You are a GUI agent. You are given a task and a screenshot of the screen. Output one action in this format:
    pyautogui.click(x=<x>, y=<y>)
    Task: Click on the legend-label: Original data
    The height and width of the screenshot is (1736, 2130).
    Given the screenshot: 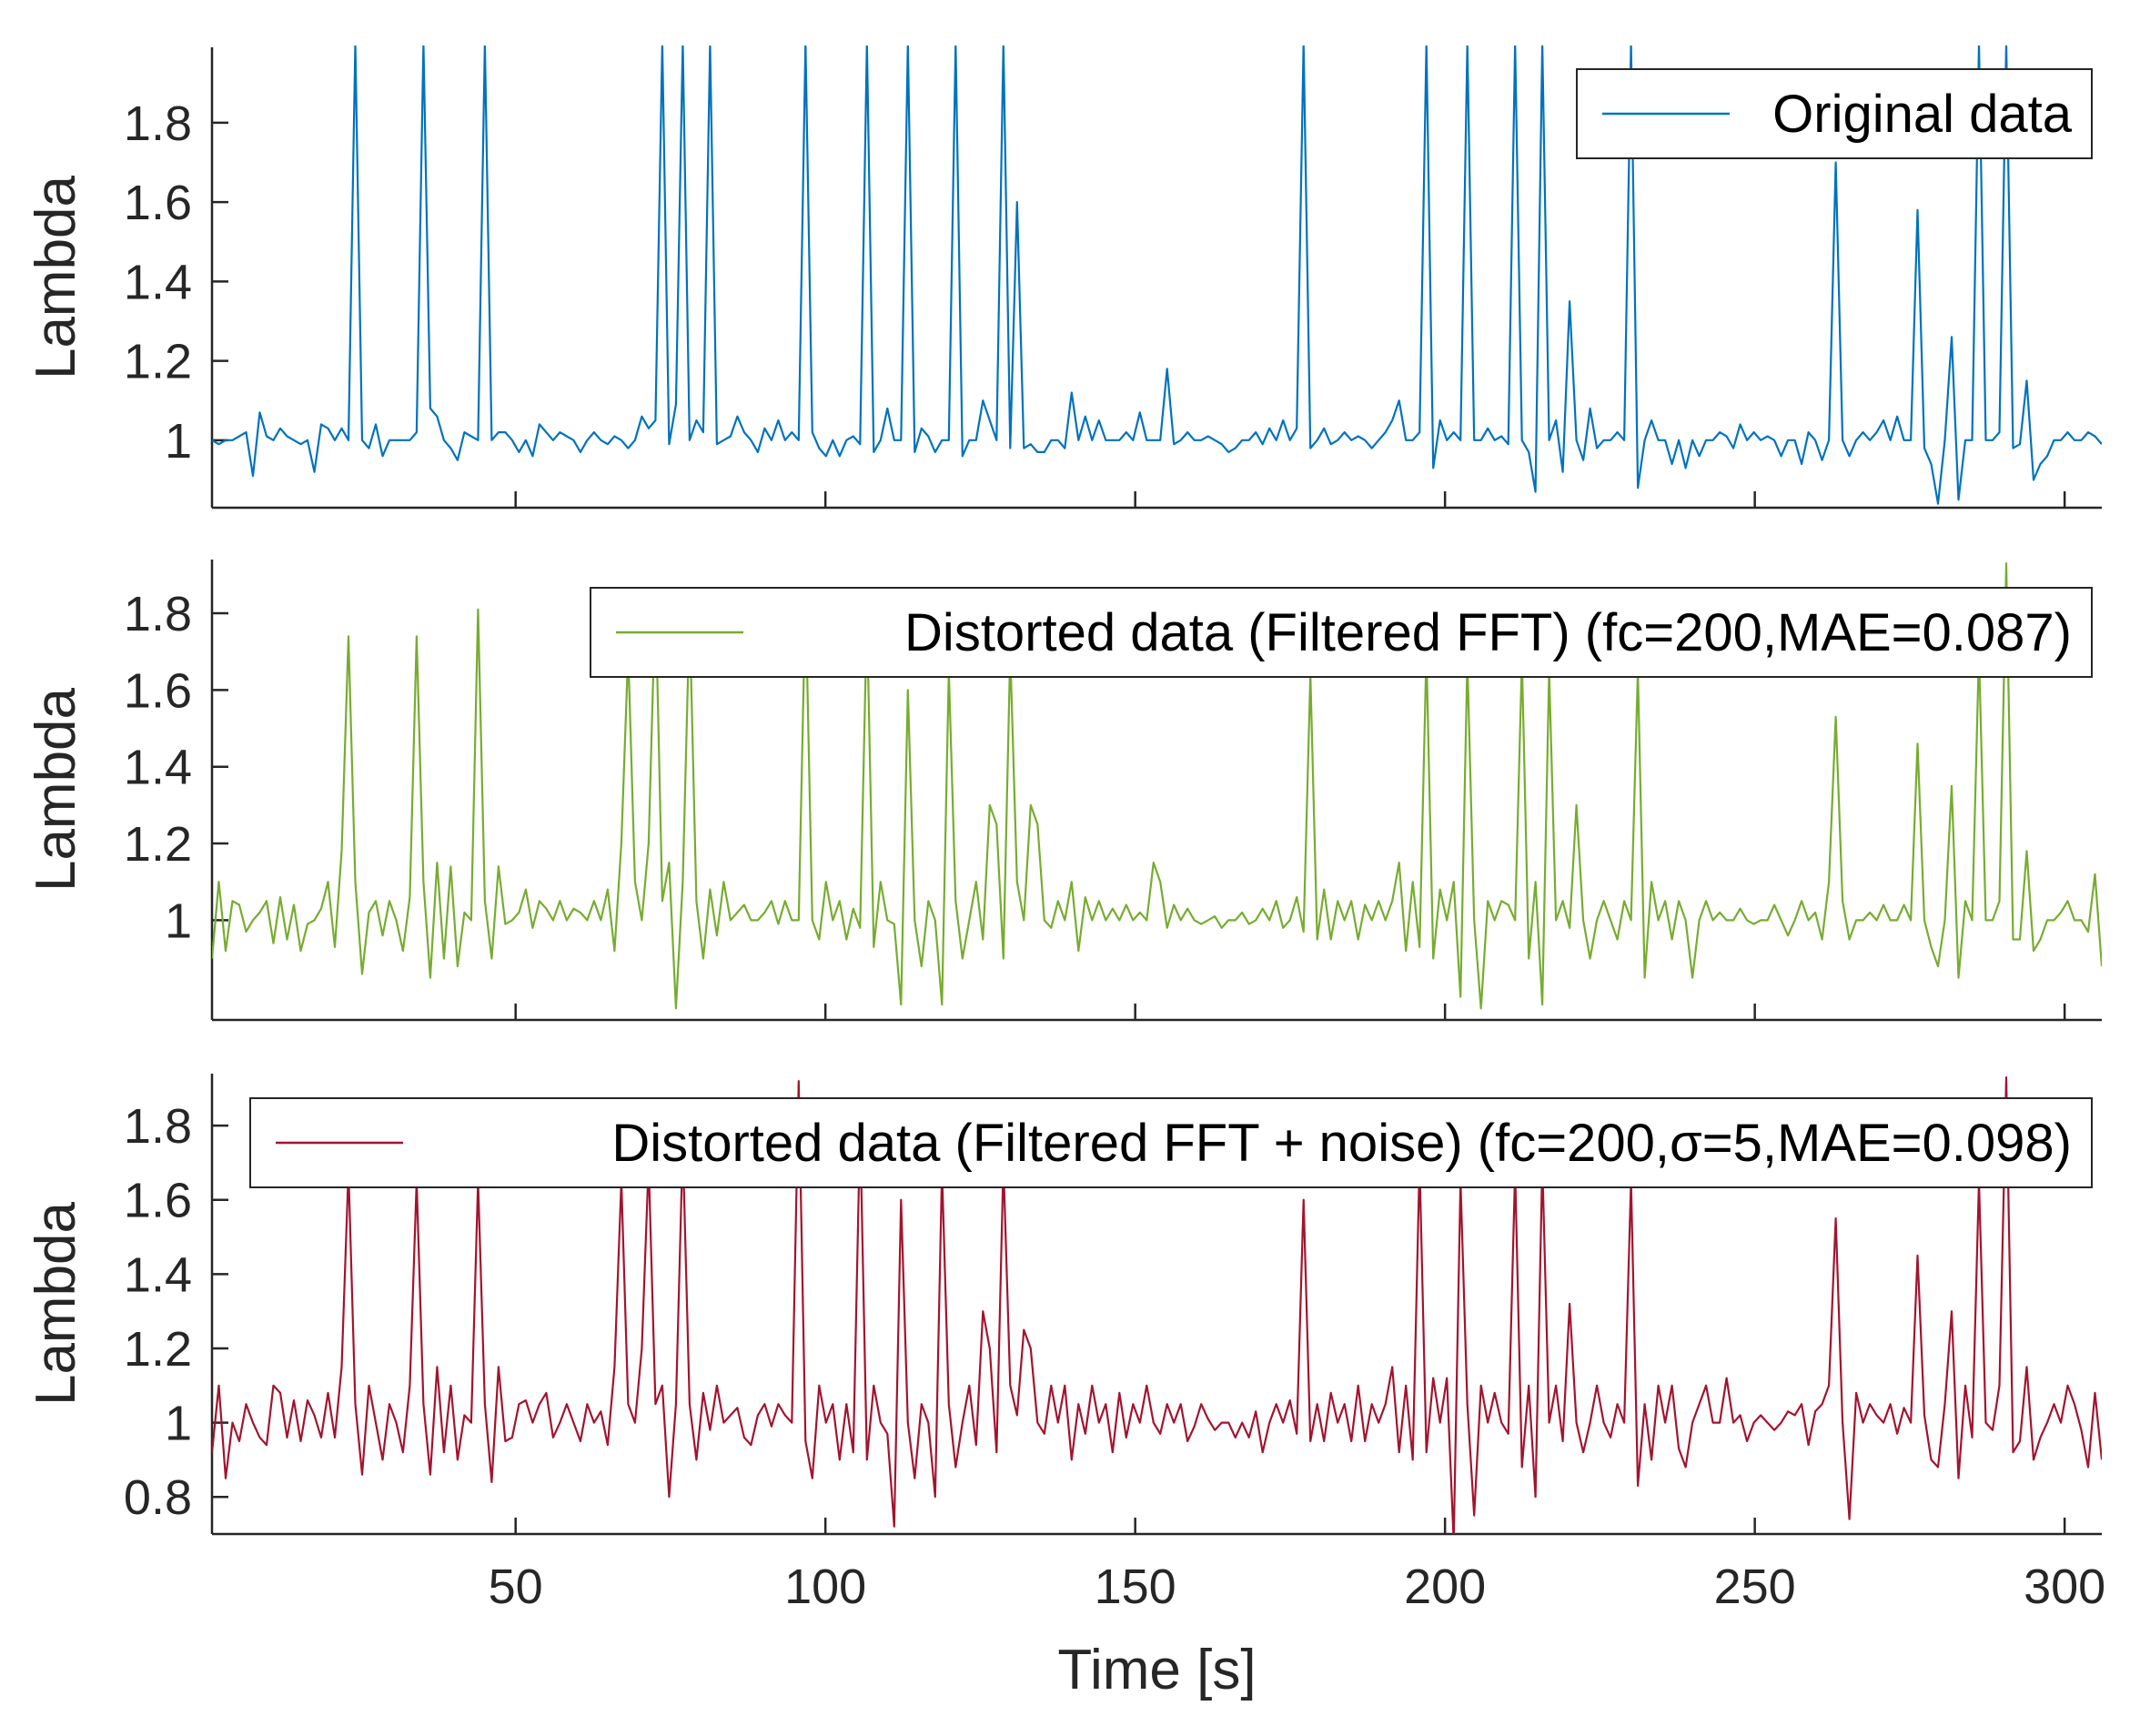 What is the action you would take?
    pyautogui.click(x=1922, y=115)
    